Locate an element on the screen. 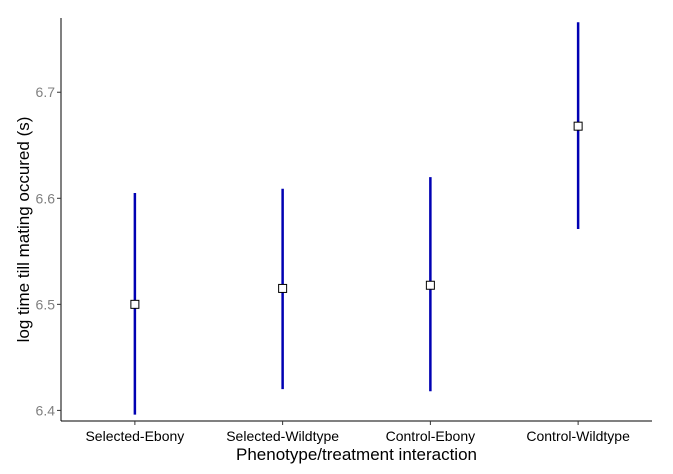  y-ticks: 6.4 6.5 6.6 6.7 is located at coordinates (48, 251).